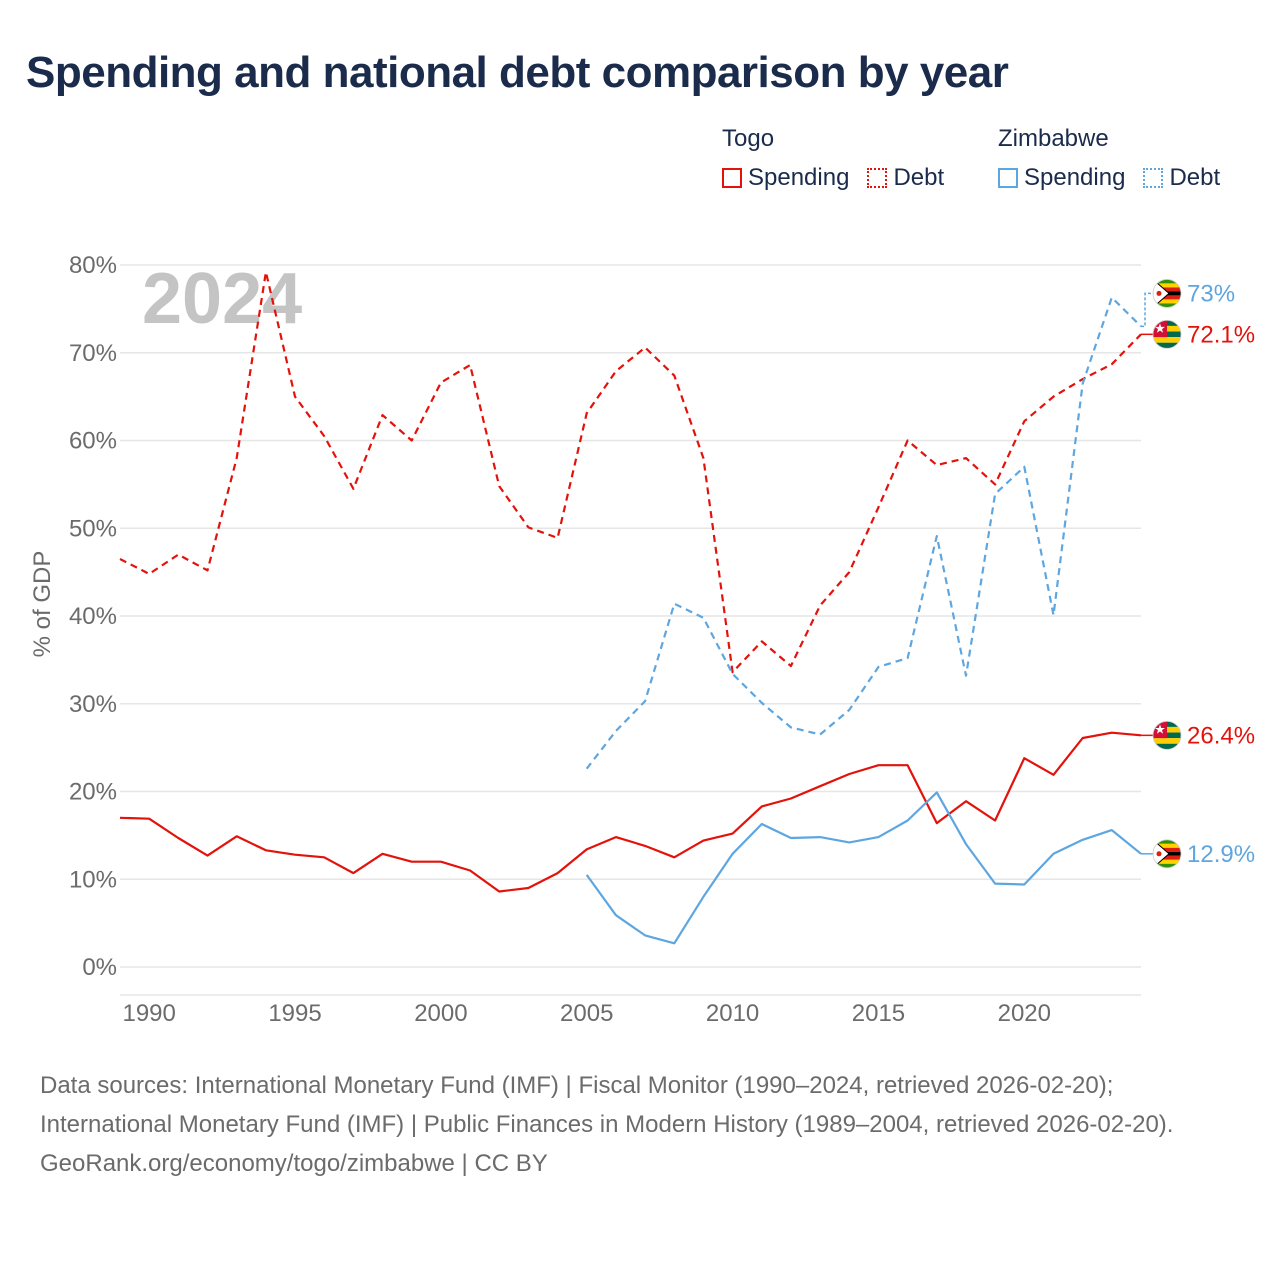 The height and width of the screenshot is (1280, 1280). I want to click on end-label-togo-debt: 72.1%, so click(1221, 334).